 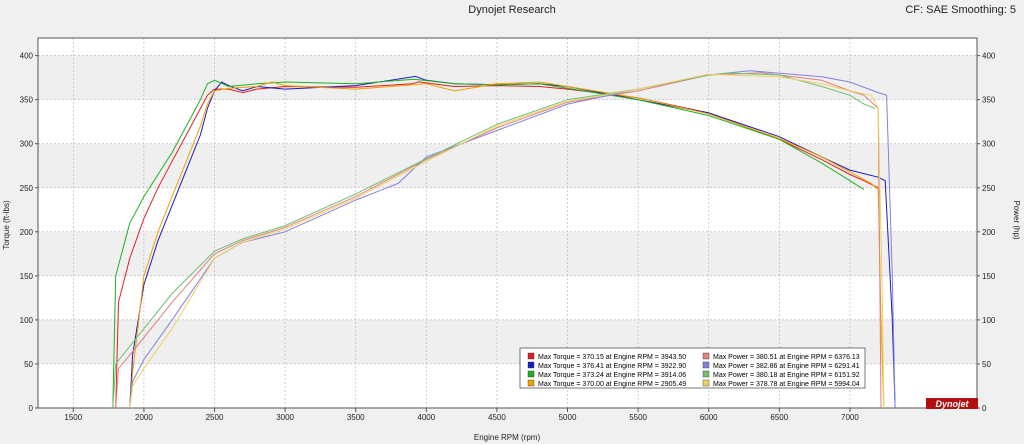 I want to click on x-tick-label: 6000, so click(x=709, y=417).